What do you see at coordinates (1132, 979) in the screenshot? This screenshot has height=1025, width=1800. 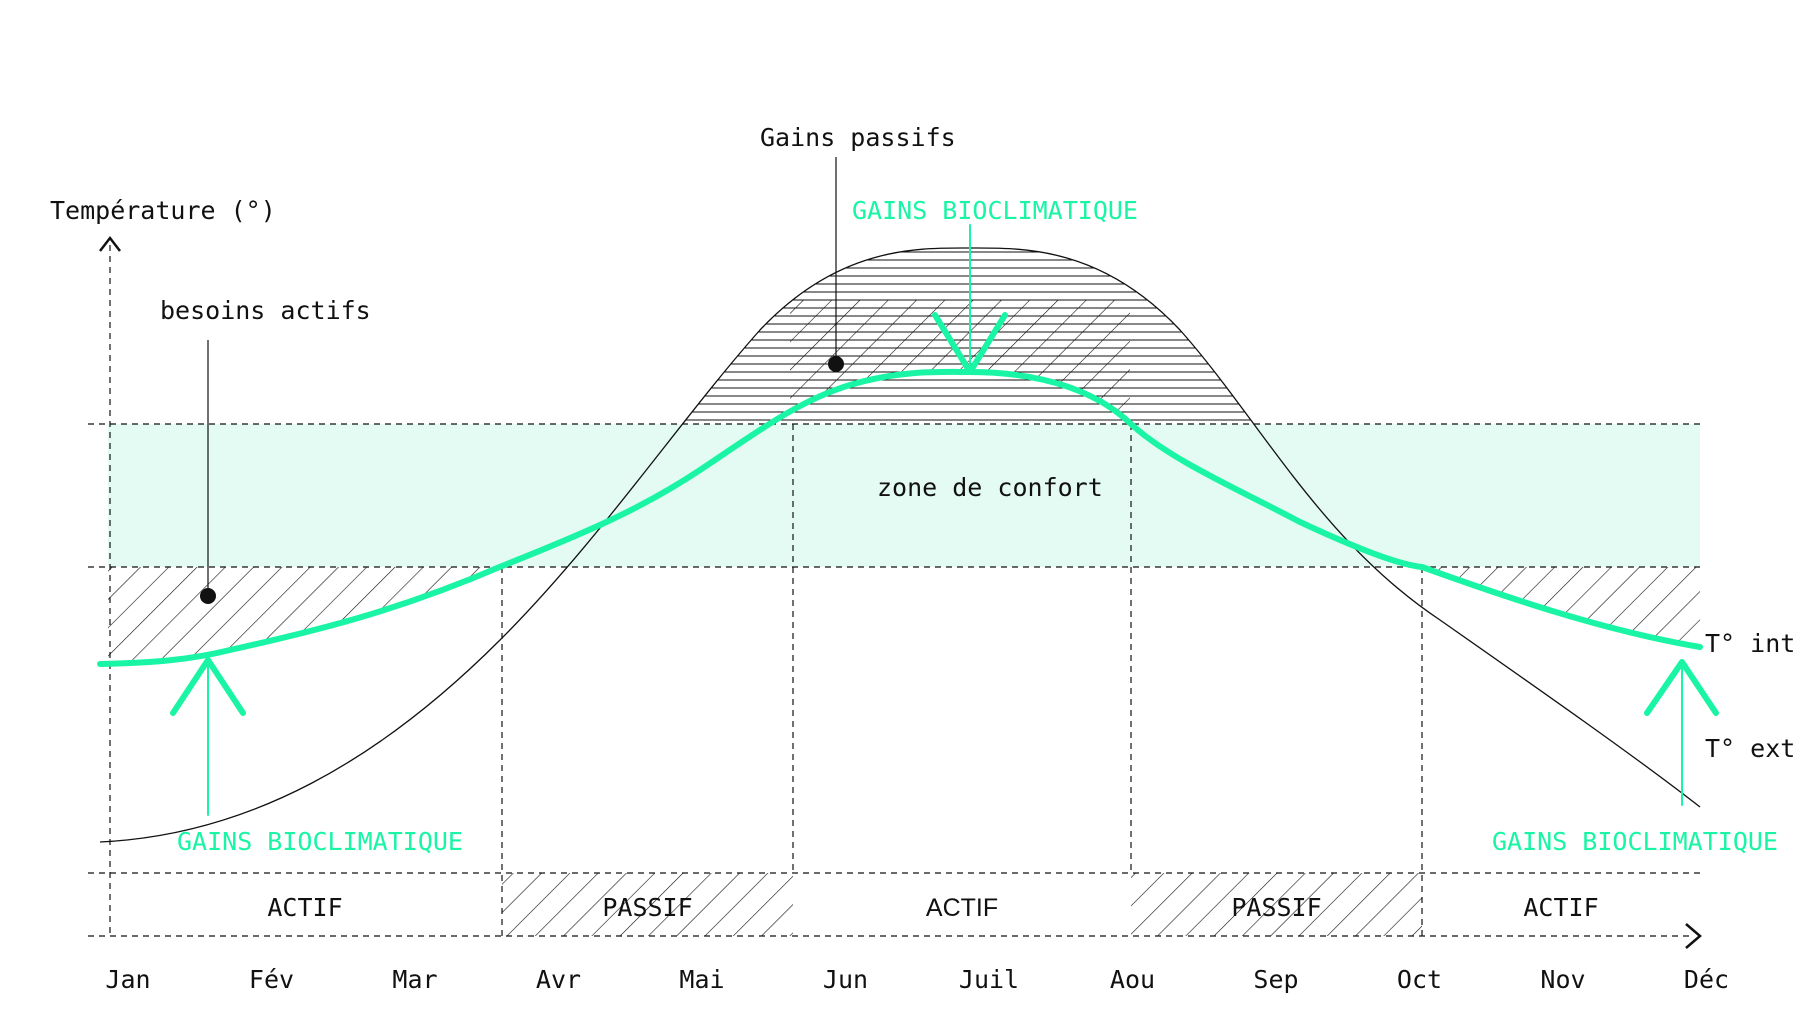 I see `month-label: Aou` at bounding box center [1132, 979].